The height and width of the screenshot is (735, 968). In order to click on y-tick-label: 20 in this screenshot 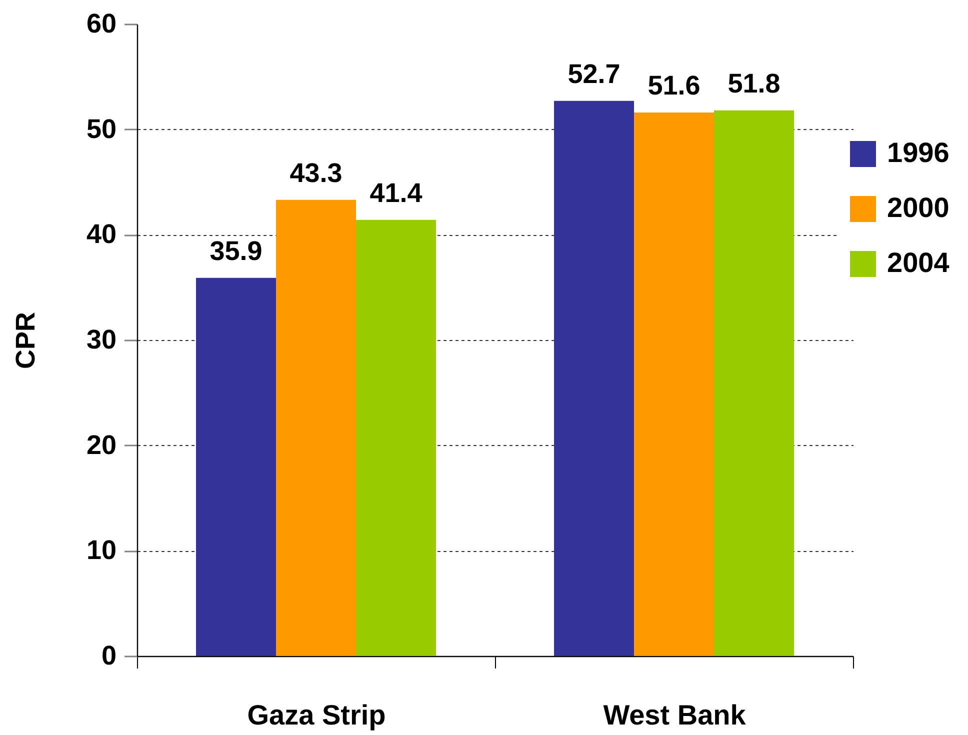, I will do `click(101, 445)`.